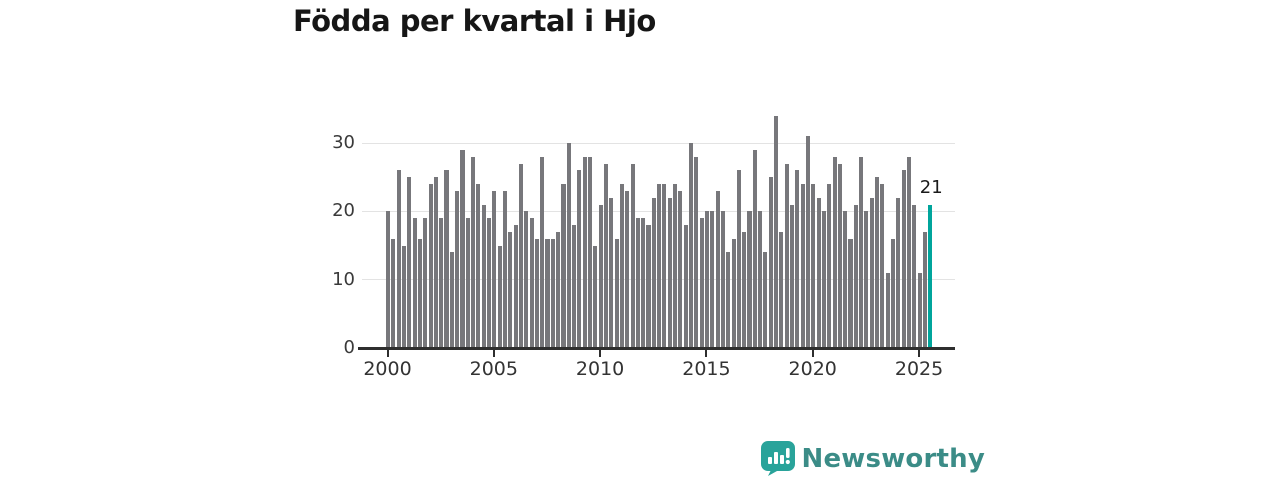 This screenshot has height=480, width=1280. Describe the element at coordinates (600, 369) in the screenshot. I see `x-axis-tick-label: 2010` at that location.